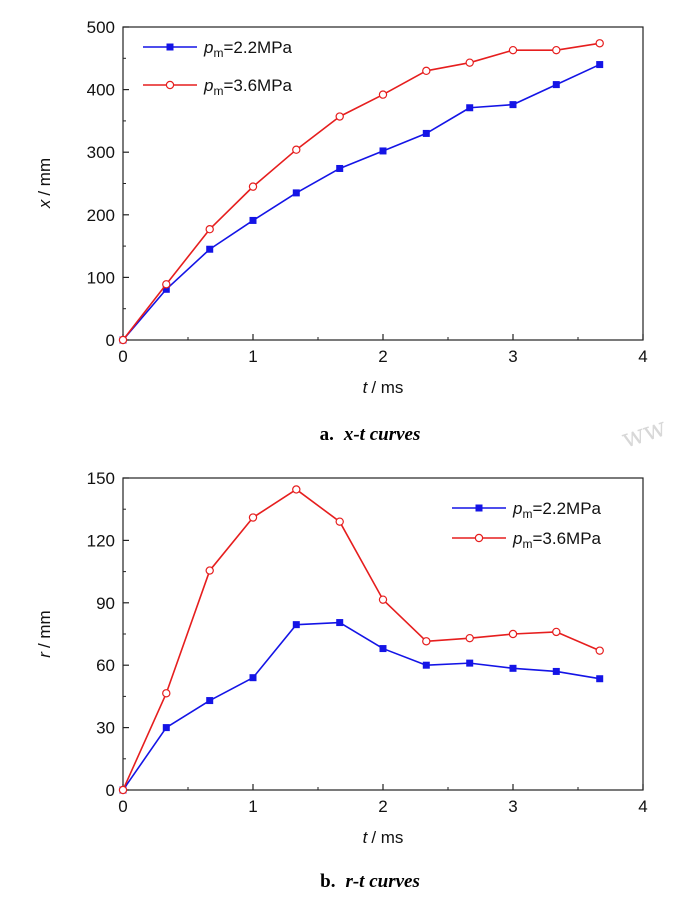  Describe the element at coordinates (101, 27) in the screenshot. I see `y-tick-label: 500` at that location.